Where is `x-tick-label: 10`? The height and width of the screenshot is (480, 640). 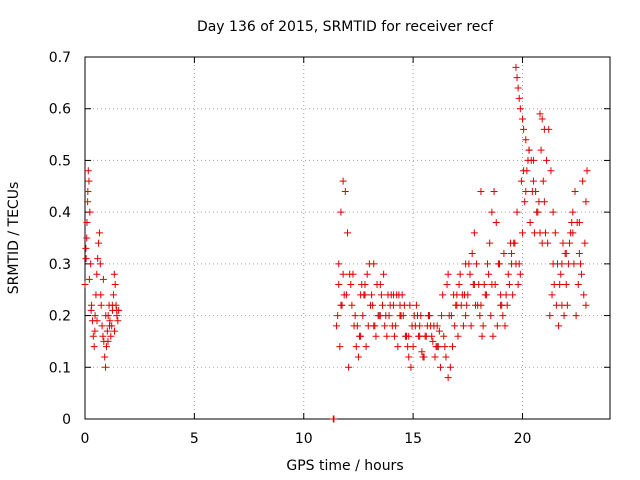 x-tick-label: 10 is located at coordinates (304, 439).